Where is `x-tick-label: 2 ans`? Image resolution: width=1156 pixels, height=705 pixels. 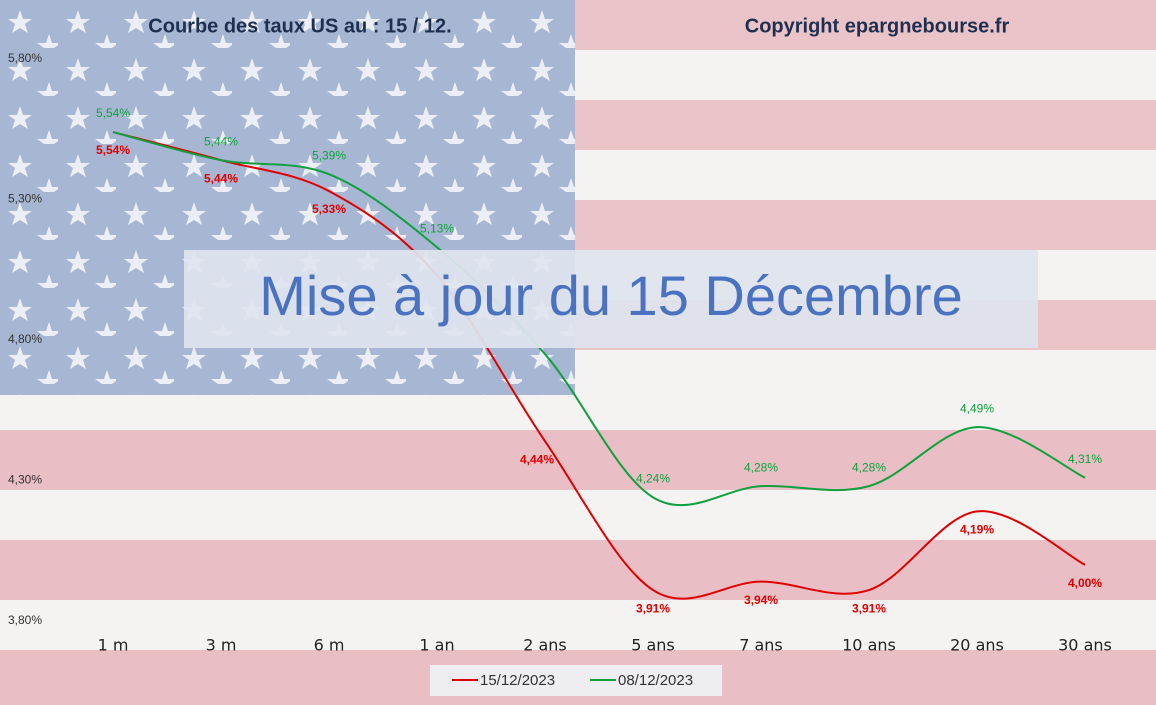
x-tick-label: 2 ans is located at coordinates (545, 645).